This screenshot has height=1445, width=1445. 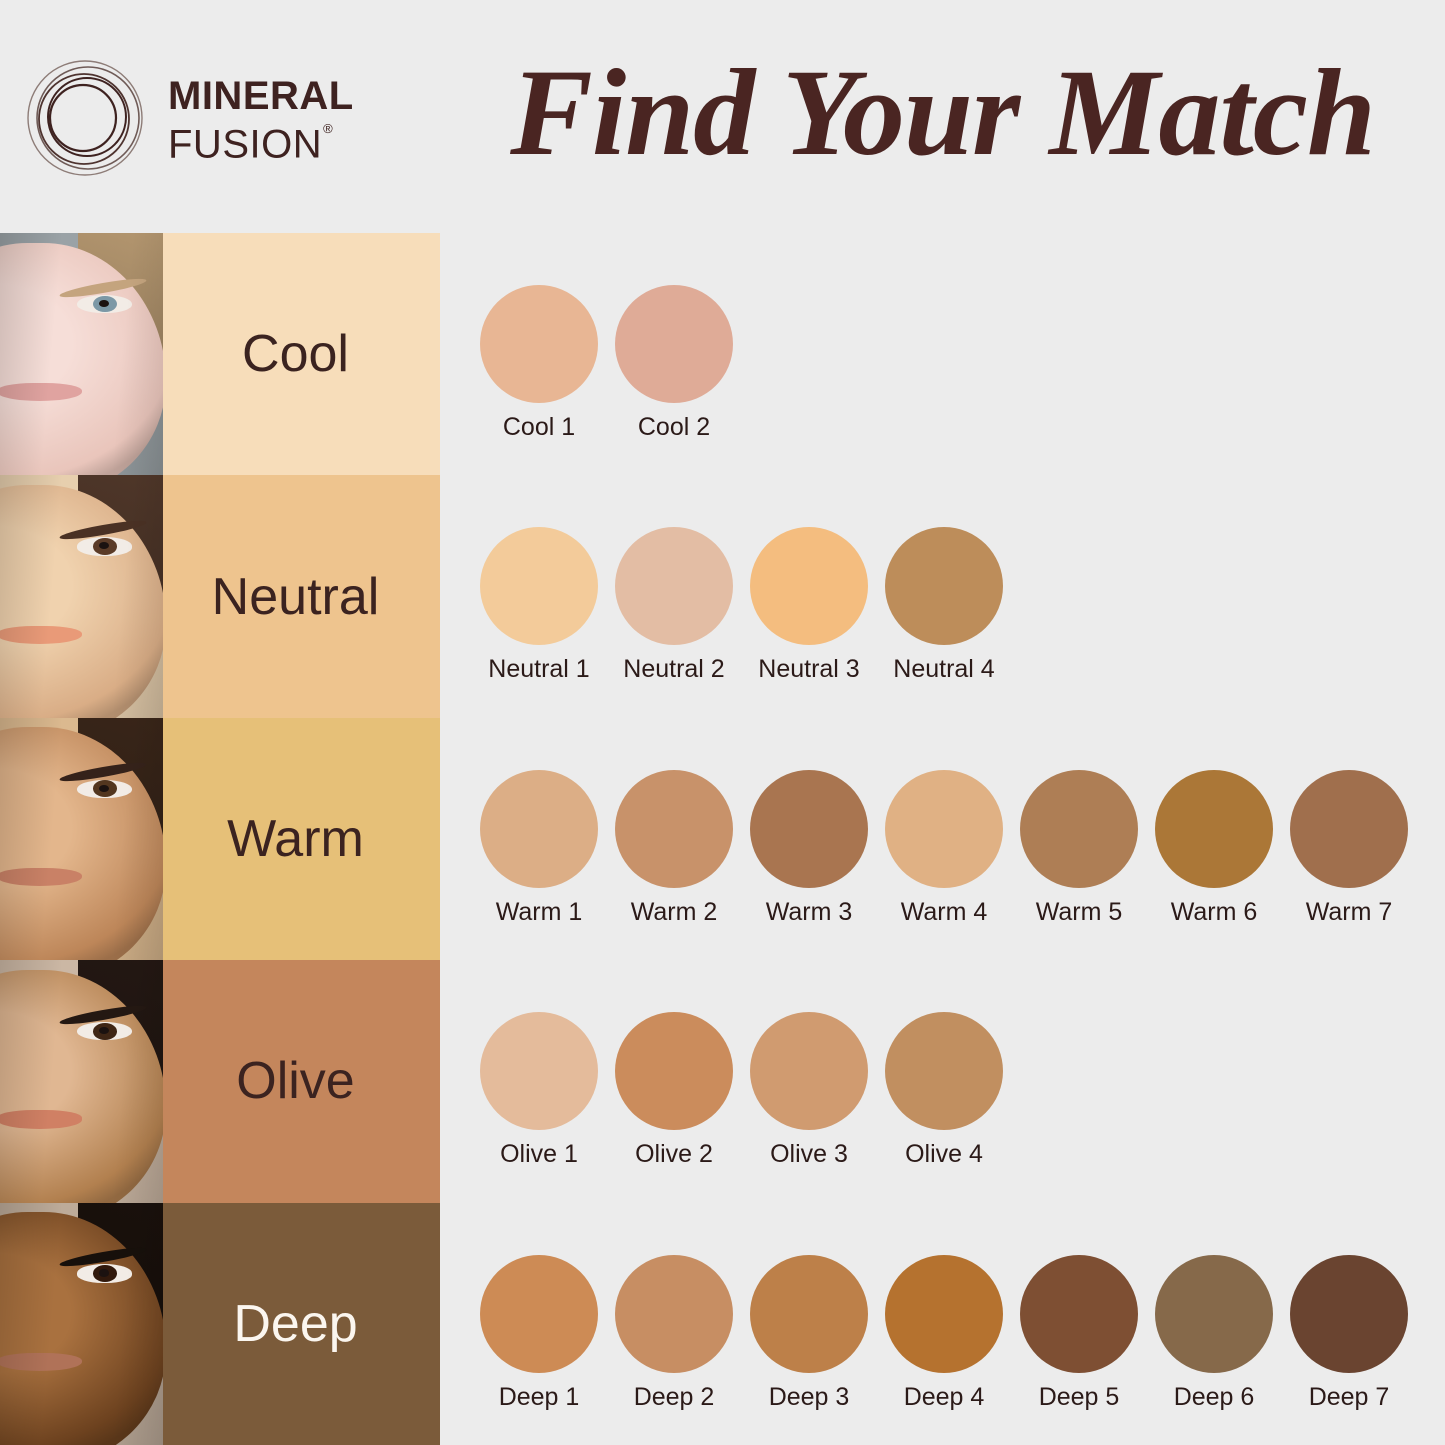 I want to click on shade-swatch-label: Warm 6, so click(x=1214, y=911).